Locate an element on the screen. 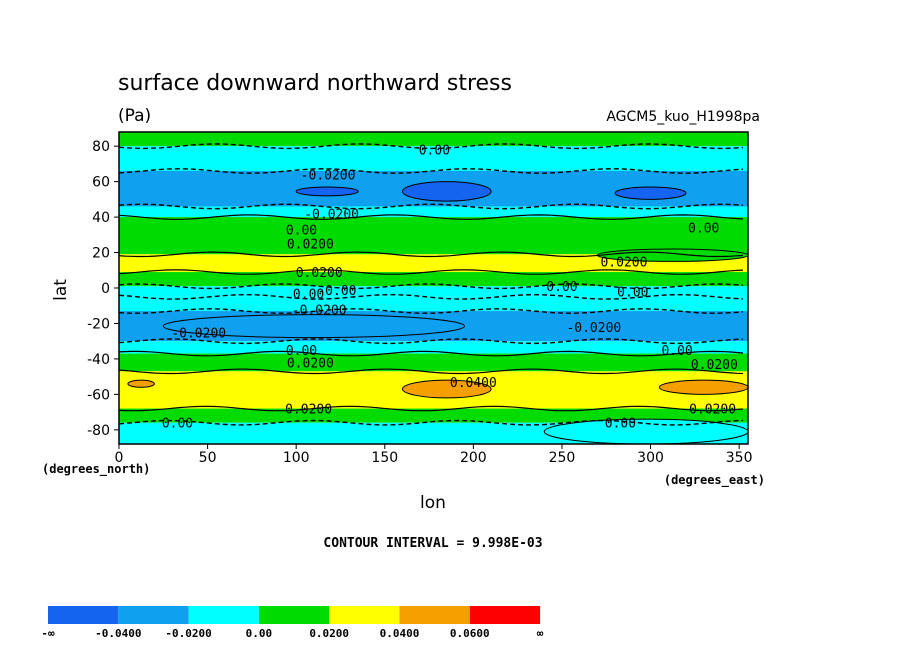 Image resolution: width=904 pixels, height=654 pixels. contour-label-5: 0.00 is located at coordinates (703, 229).